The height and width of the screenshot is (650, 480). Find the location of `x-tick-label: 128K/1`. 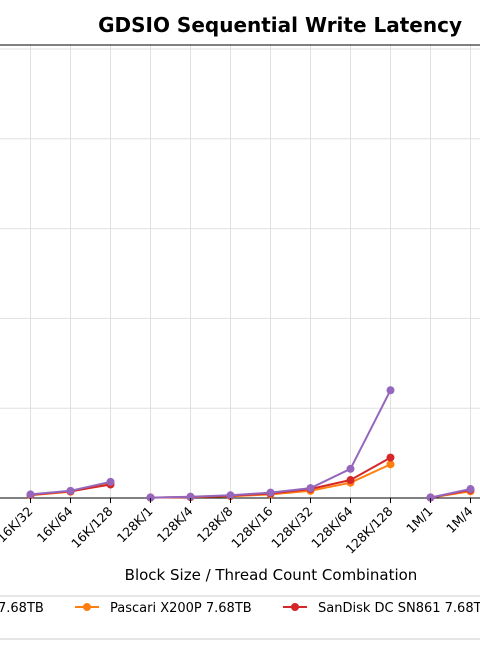

x-tick-label: 128K/1 is located at coordinates (135, 525).